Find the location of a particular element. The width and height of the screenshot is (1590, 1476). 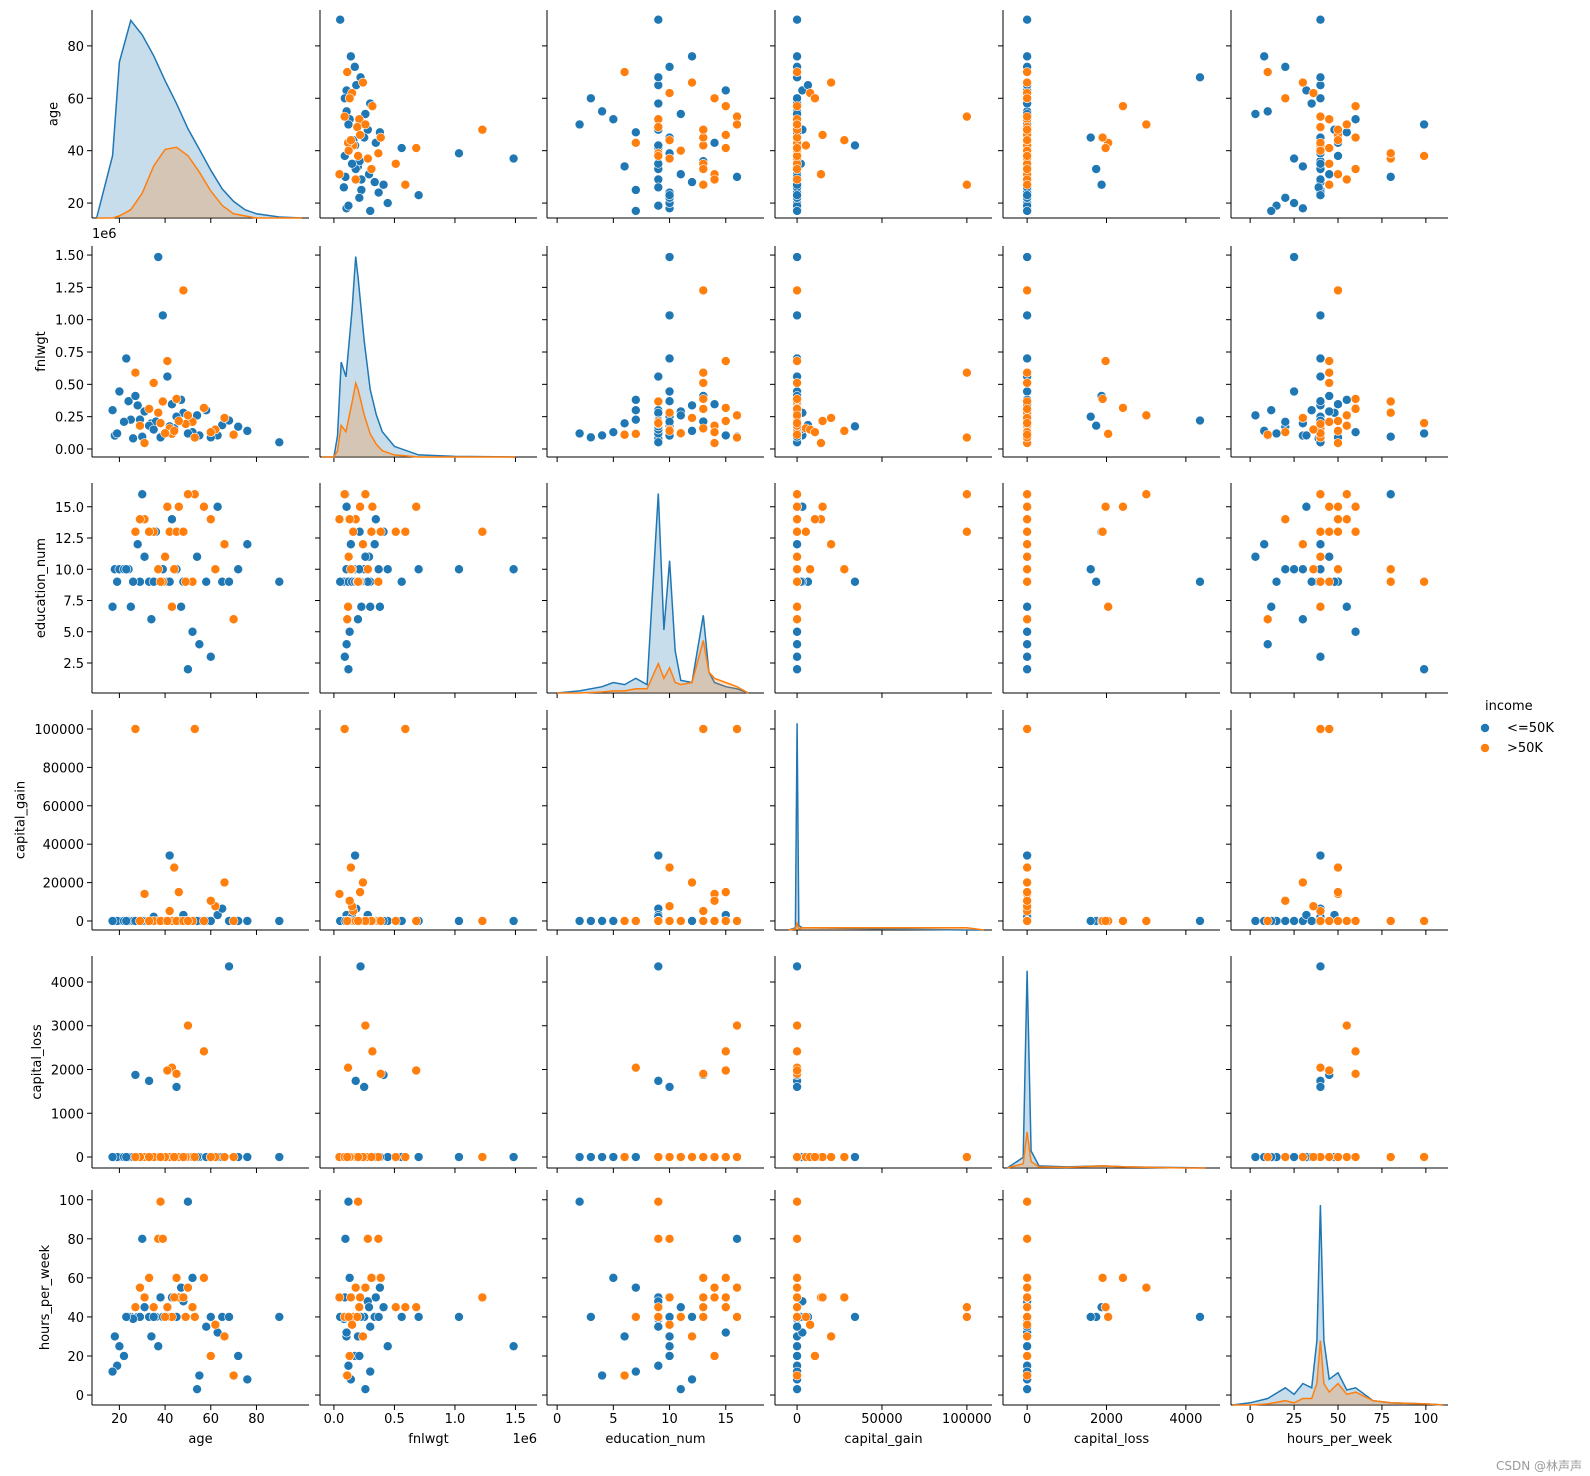

x-tick-label: 75 is located at coordinates (1382, 1419).